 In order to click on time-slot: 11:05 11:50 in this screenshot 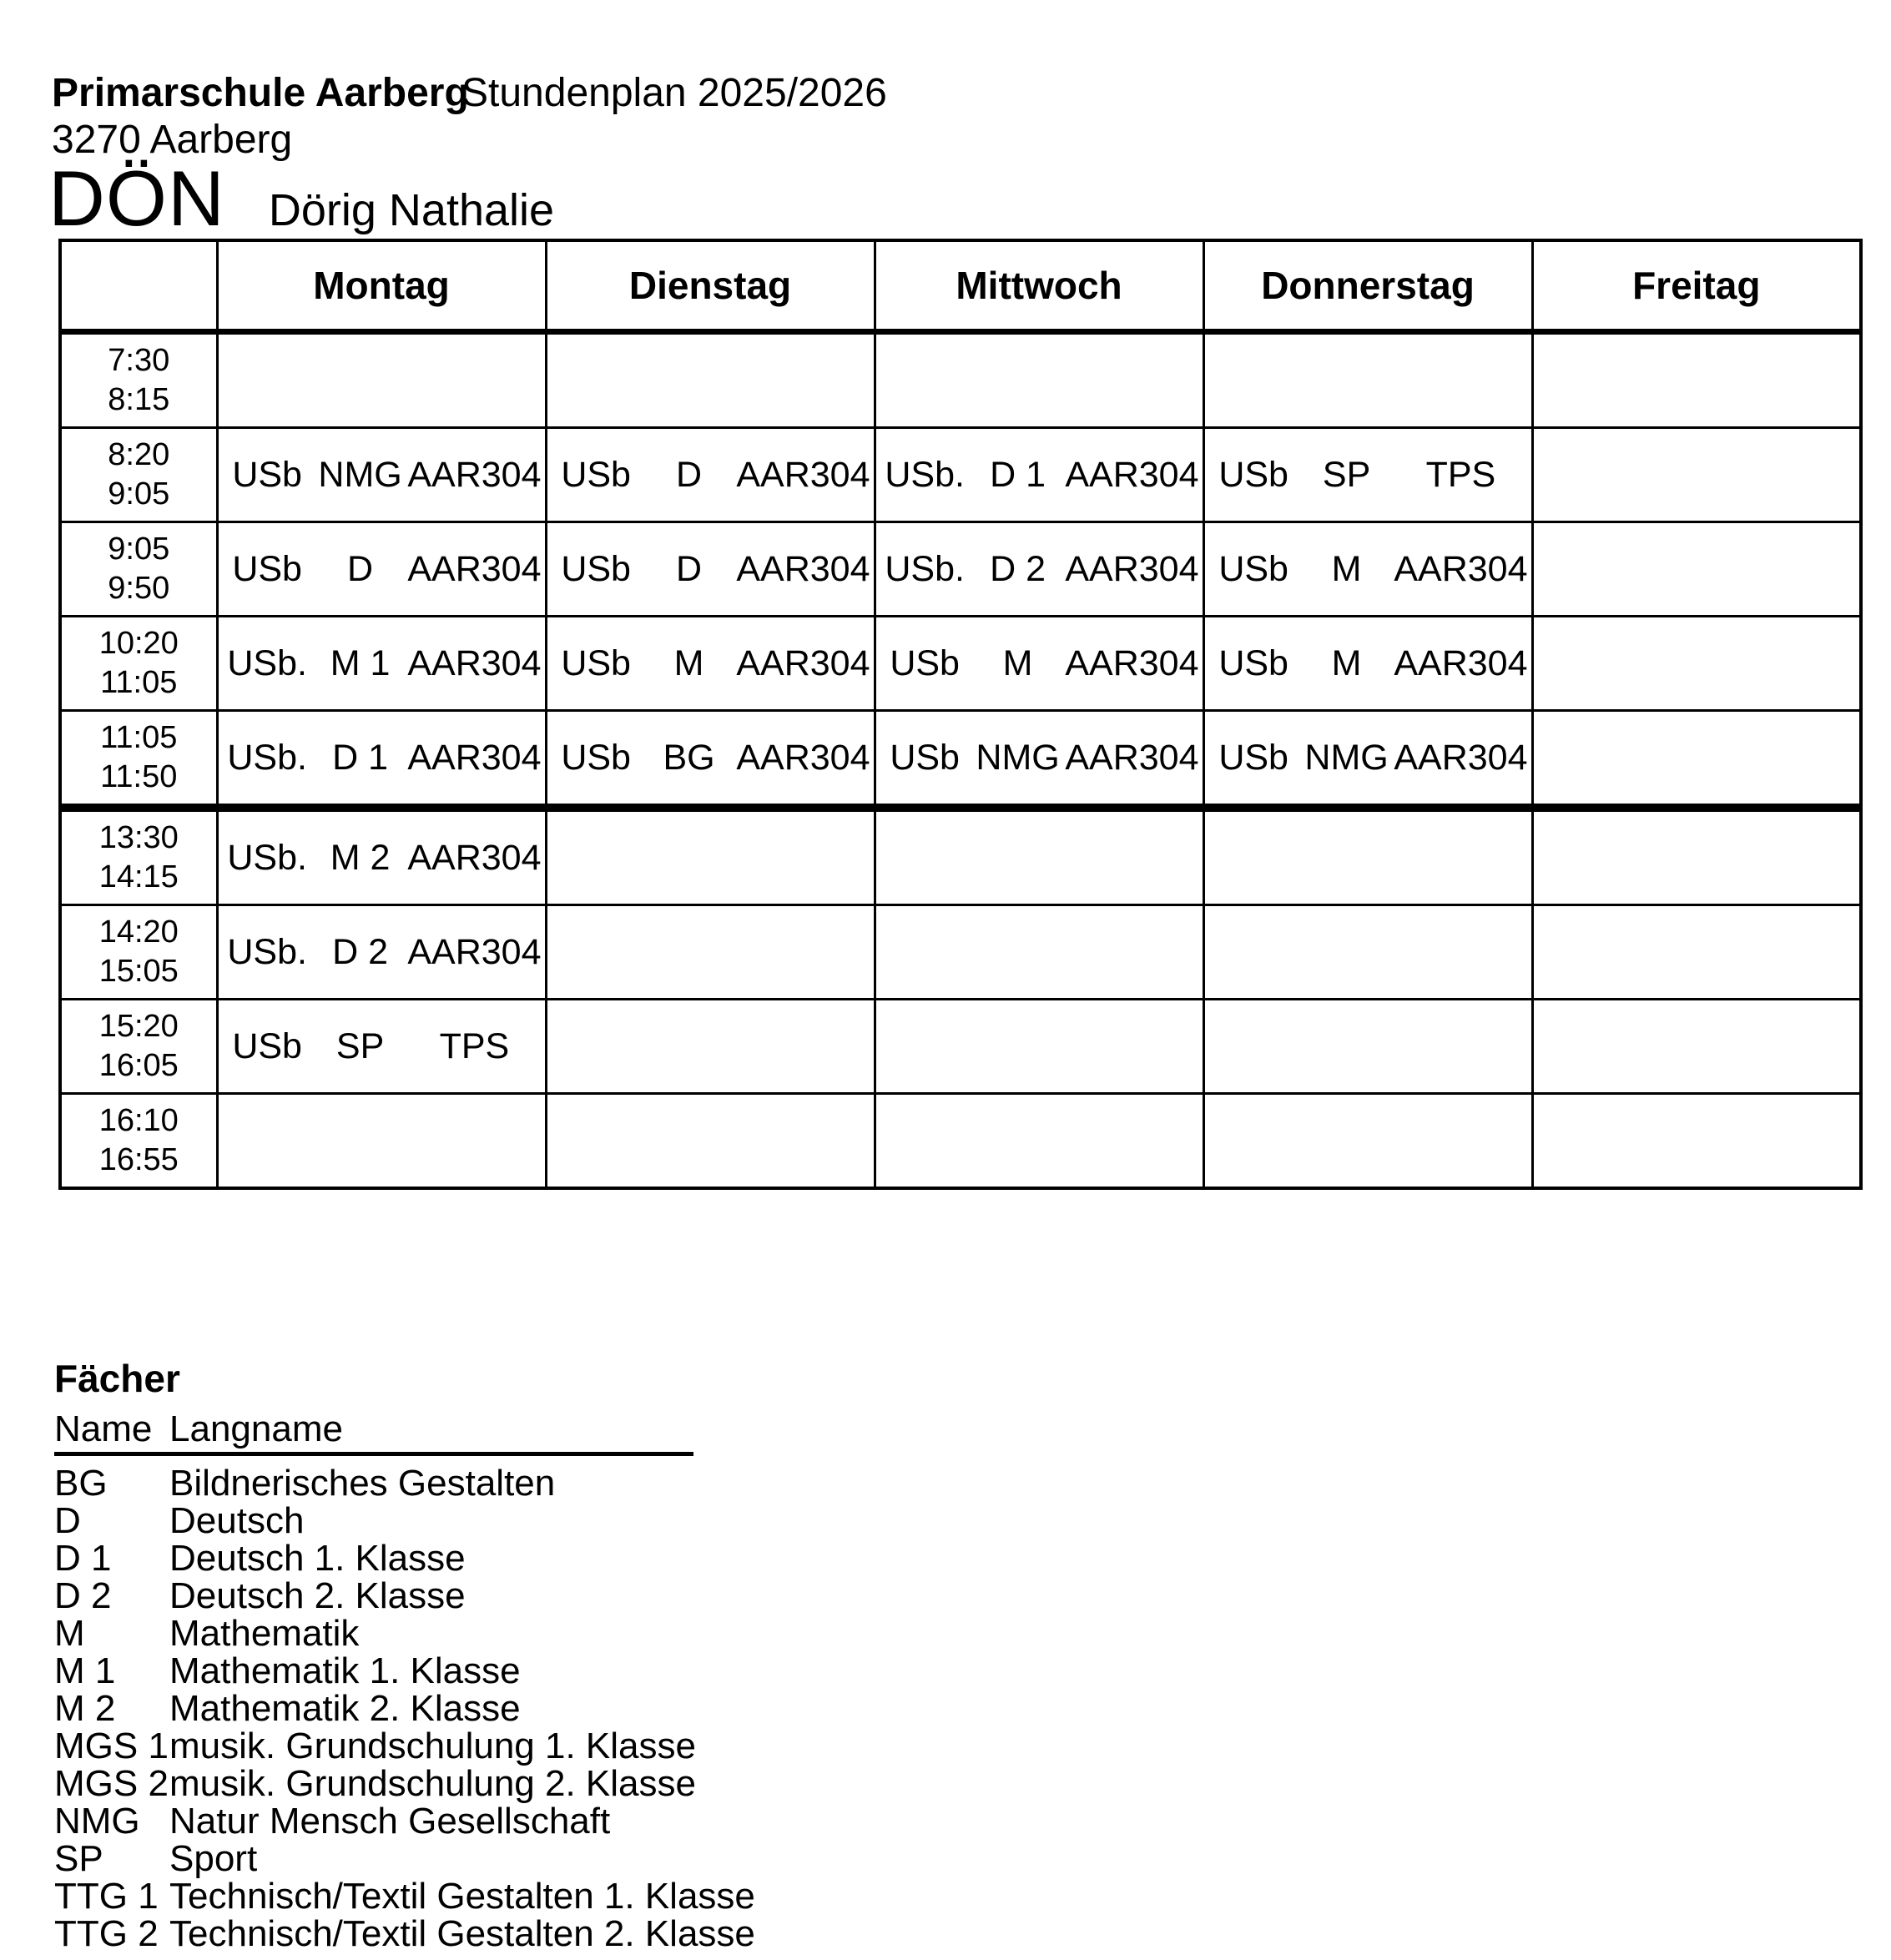, I will do `click(138, 759)`.